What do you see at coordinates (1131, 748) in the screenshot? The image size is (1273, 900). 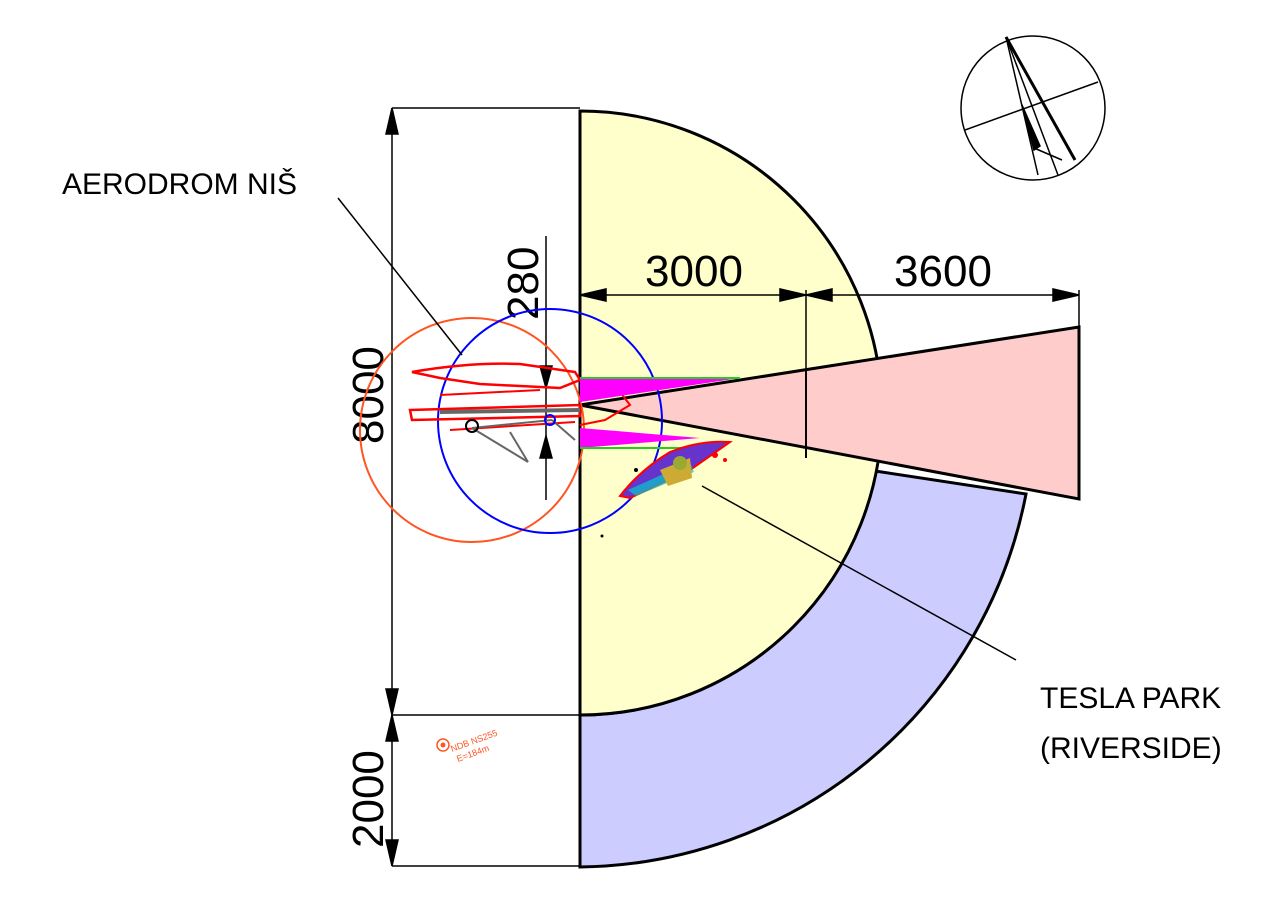 I see `tesla-park-sublabel: (RIVERSIDE)` at bounding box center [1131, 748].